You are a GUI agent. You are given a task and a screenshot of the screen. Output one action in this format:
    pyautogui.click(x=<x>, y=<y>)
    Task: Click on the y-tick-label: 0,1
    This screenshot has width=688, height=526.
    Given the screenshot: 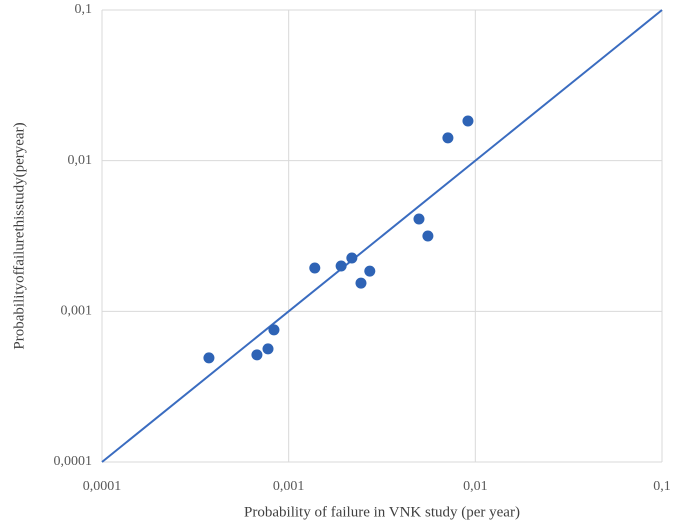 What is the action you would take?
    pyautogui.click(x=84, y=9)
    